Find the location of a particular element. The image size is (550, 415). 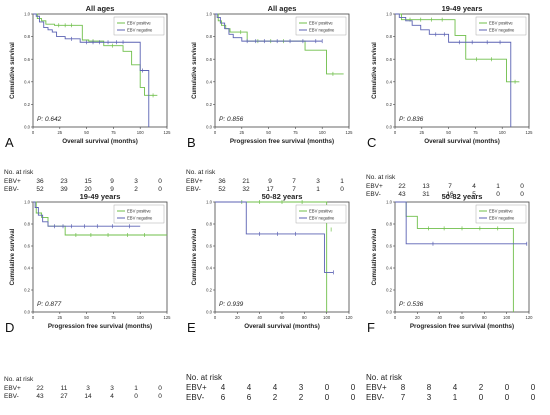

risk-row: EBV- 43 31 16 5 0 0 is located at coordinates (450, 195).